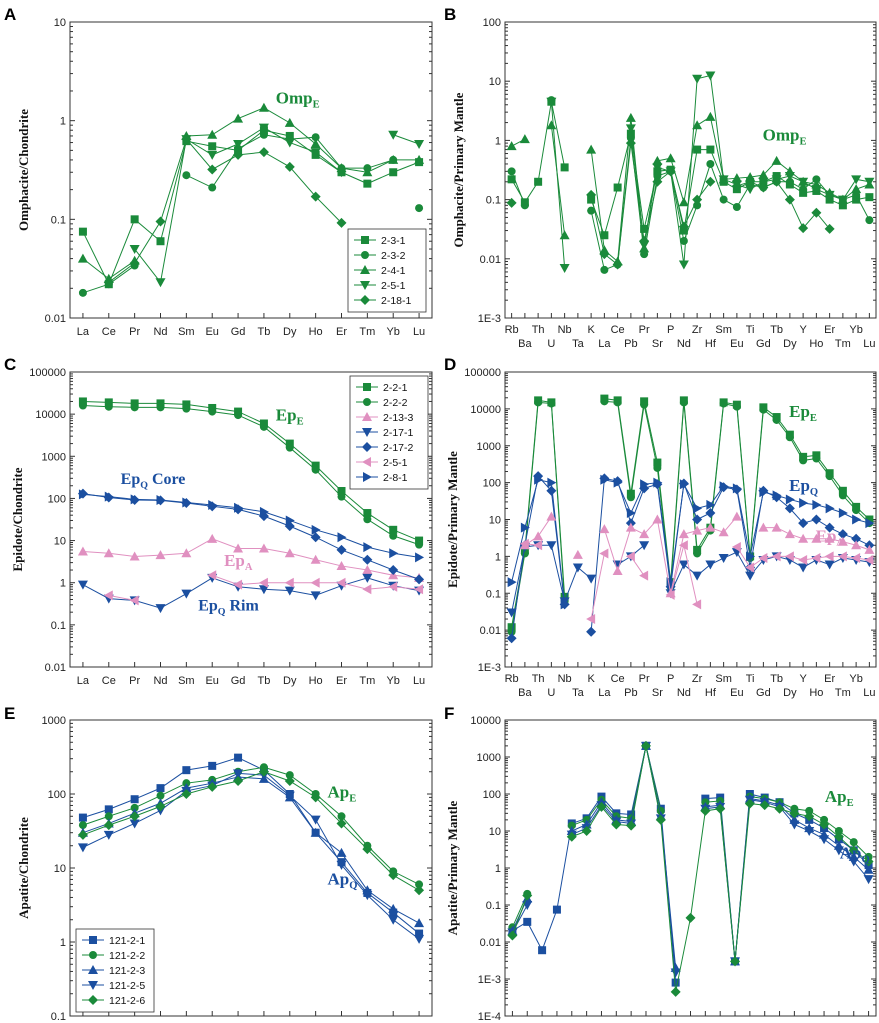  What do you see at coordinates (840, 543) in the screenshot?
I see `annotation-subscript: A` at bounding box center [840, 543].